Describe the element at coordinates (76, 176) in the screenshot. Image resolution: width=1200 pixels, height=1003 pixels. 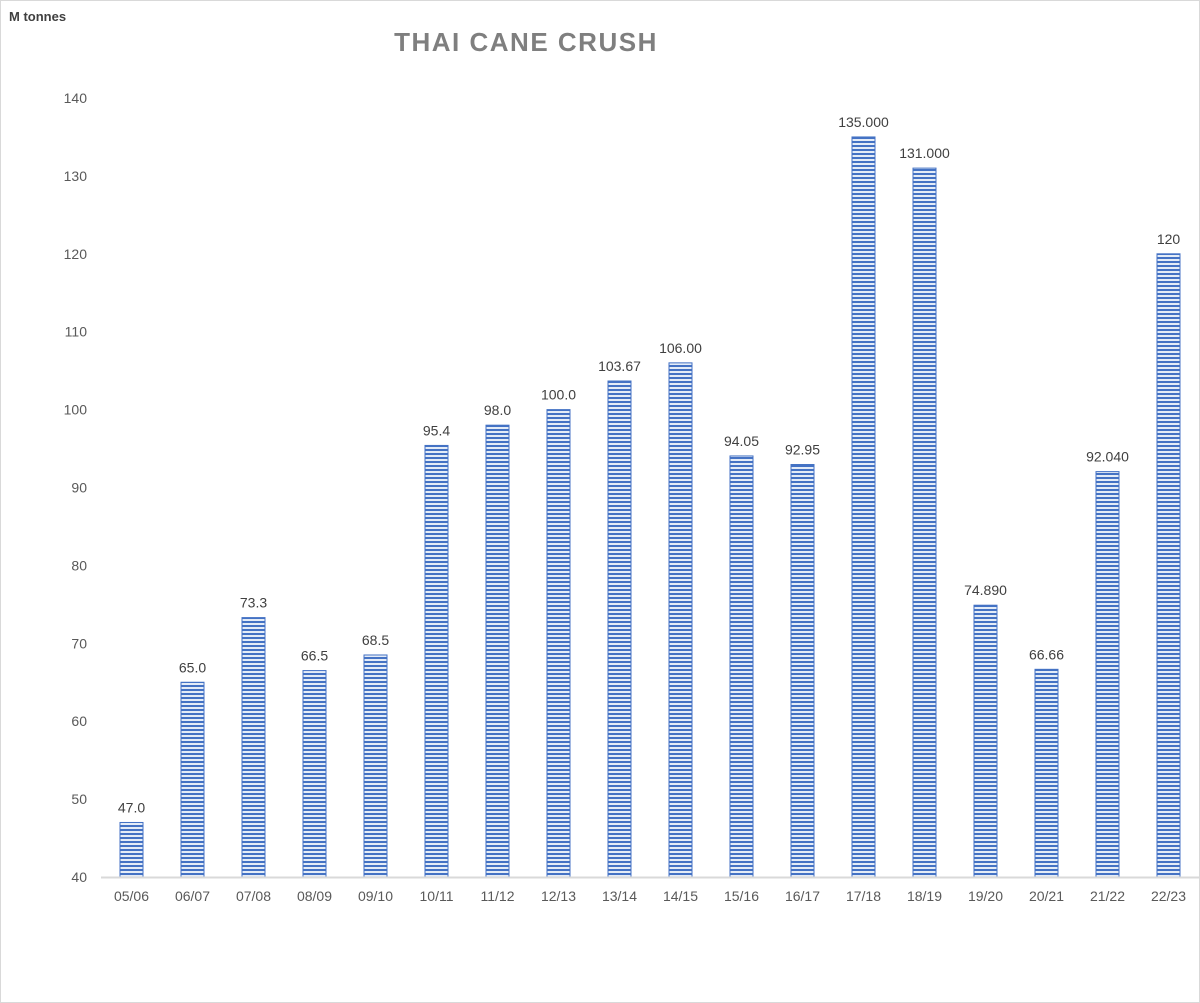
I see `y-tick-label: 130` at that location.